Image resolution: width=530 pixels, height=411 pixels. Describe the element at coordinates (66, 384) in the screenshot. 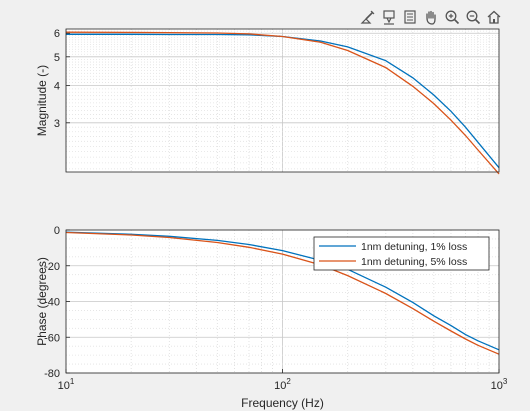

I see `x-tick-label: 10¹` at that location.